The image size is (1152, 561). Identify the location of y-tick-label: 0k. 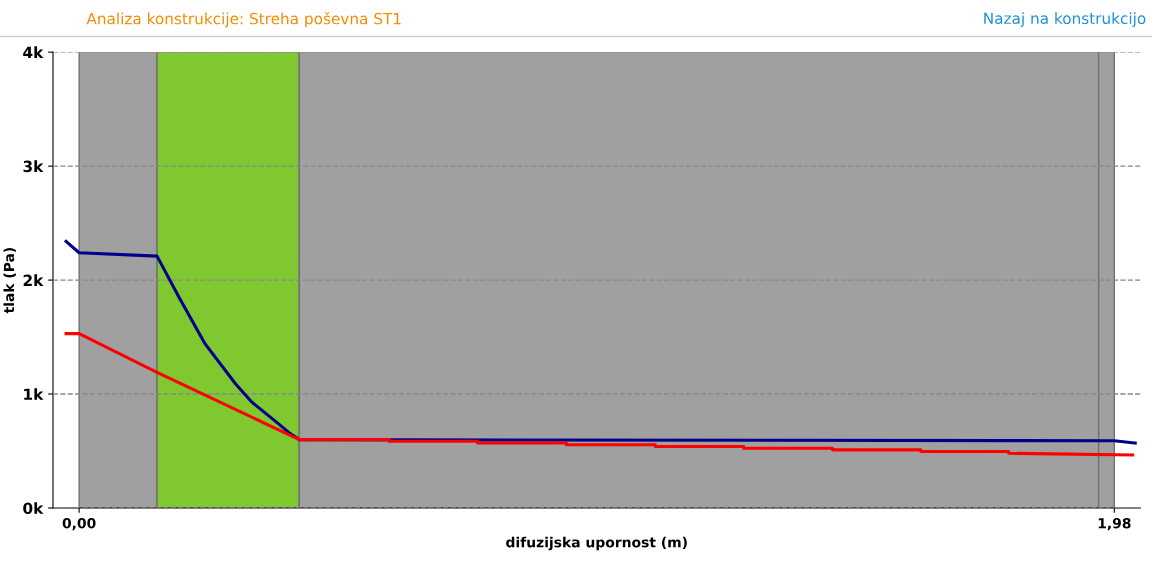
(33, 508).